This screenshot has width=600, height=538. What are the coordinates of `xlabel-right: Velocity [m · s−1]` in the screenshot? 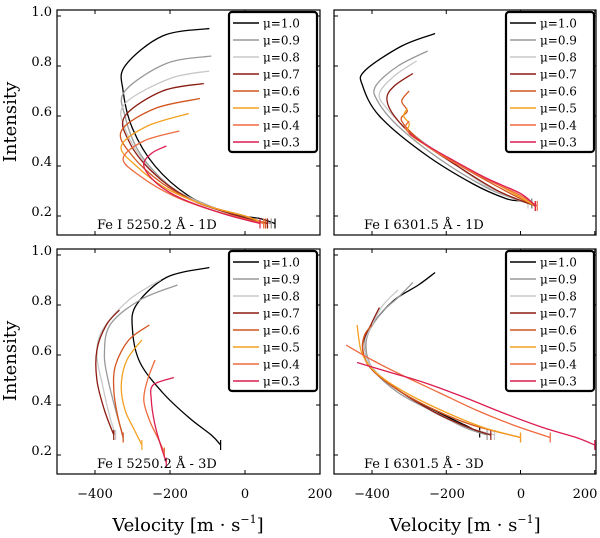 It's located at (464, 524).